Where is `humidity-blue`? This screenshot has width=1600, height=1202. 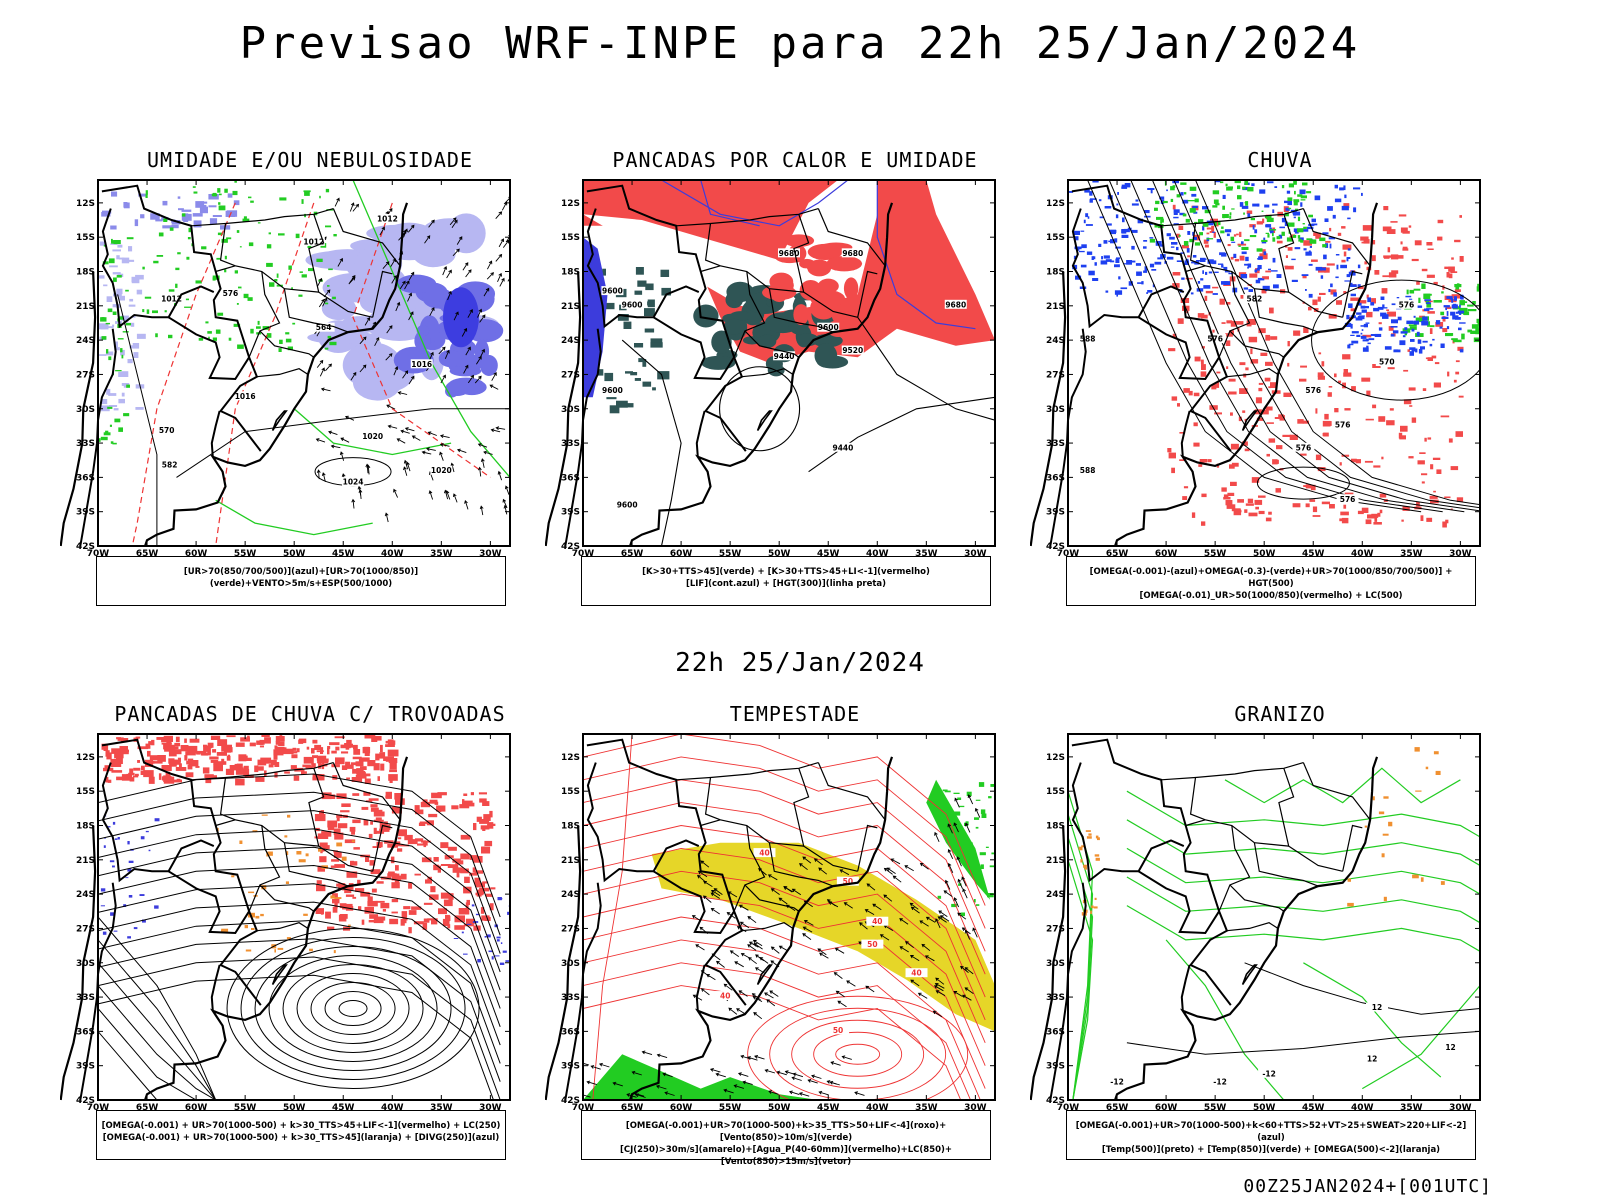 humidity-blue is located at coordinates (450, 358).